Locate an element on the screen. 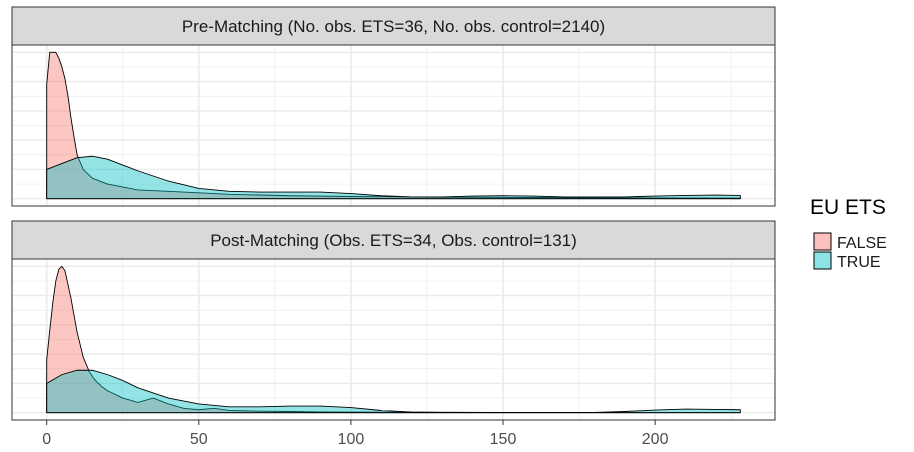 The image size is (914, 452). legend: EU ETS FALSE TRUE is located at coordinates (848, 233).